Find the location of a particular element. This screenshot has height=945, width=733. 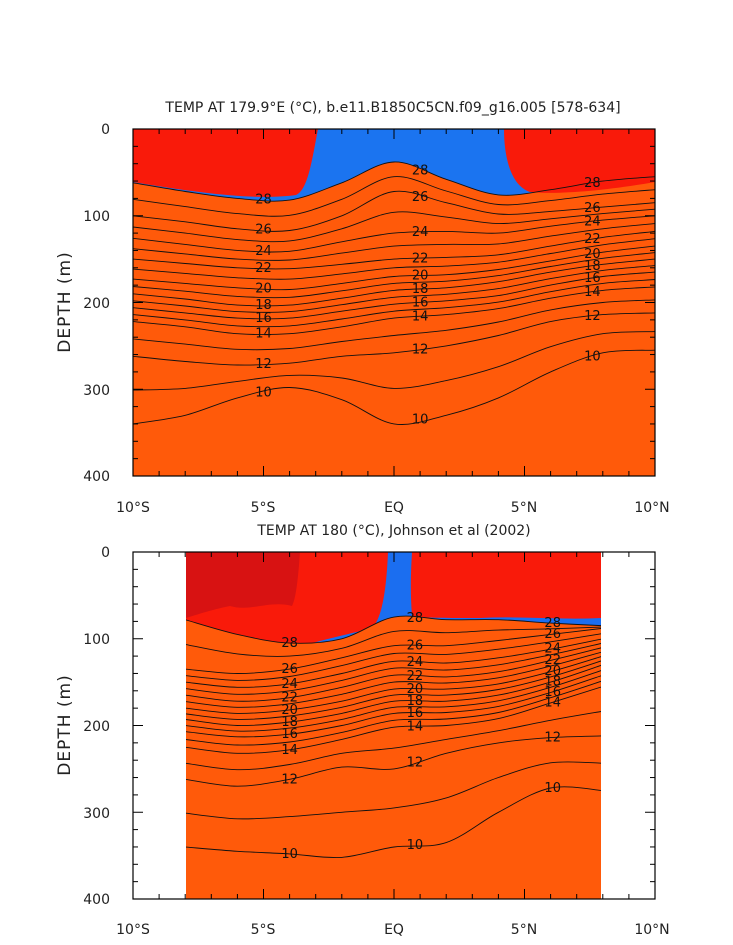

observation-xtick-eq: EQ is located at coordinates (394, 930).